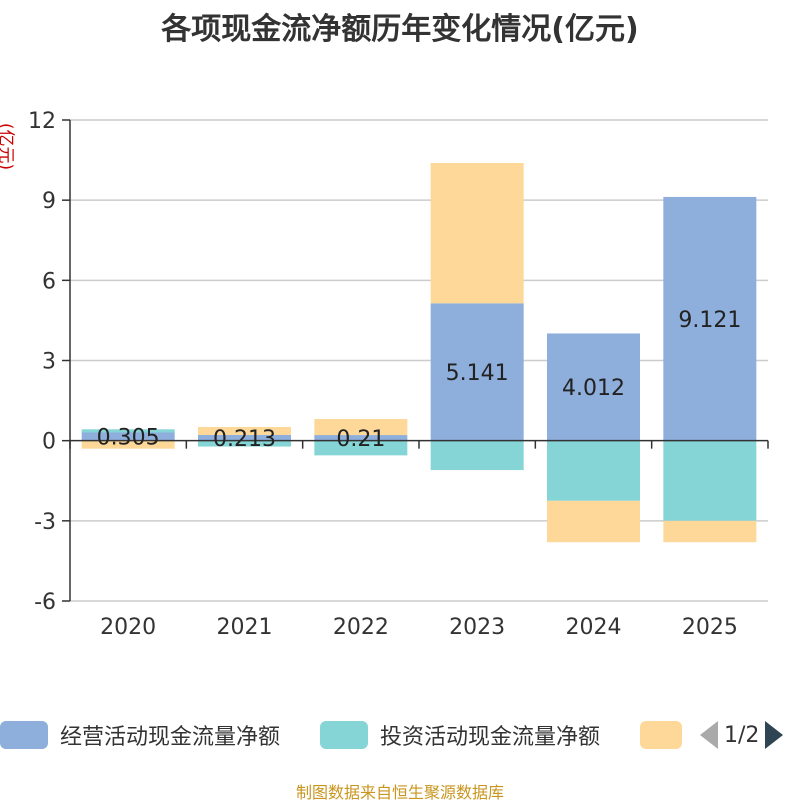  I want to click on x-tick-label: 2020, so click(128, 627).